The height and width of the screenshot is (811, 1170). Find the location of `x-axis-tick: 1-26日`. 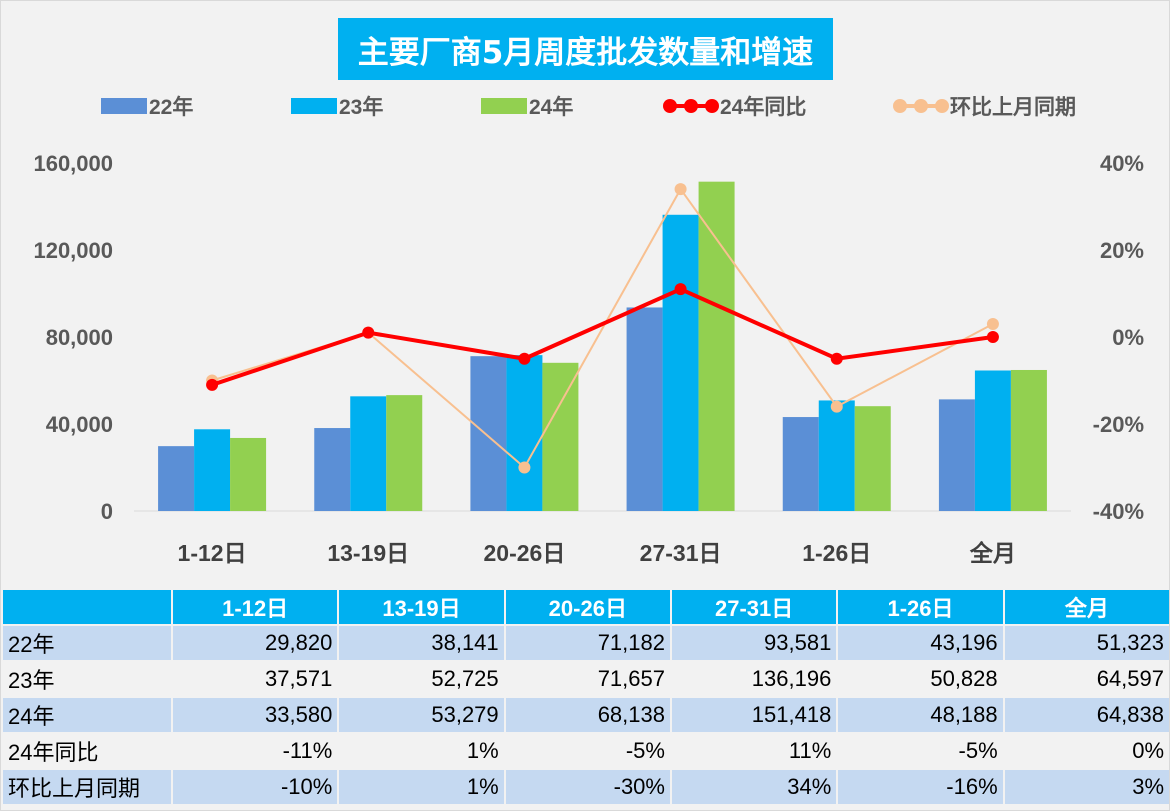

x-axis-tick: 1-26日 is located at coordinates (836, 553).